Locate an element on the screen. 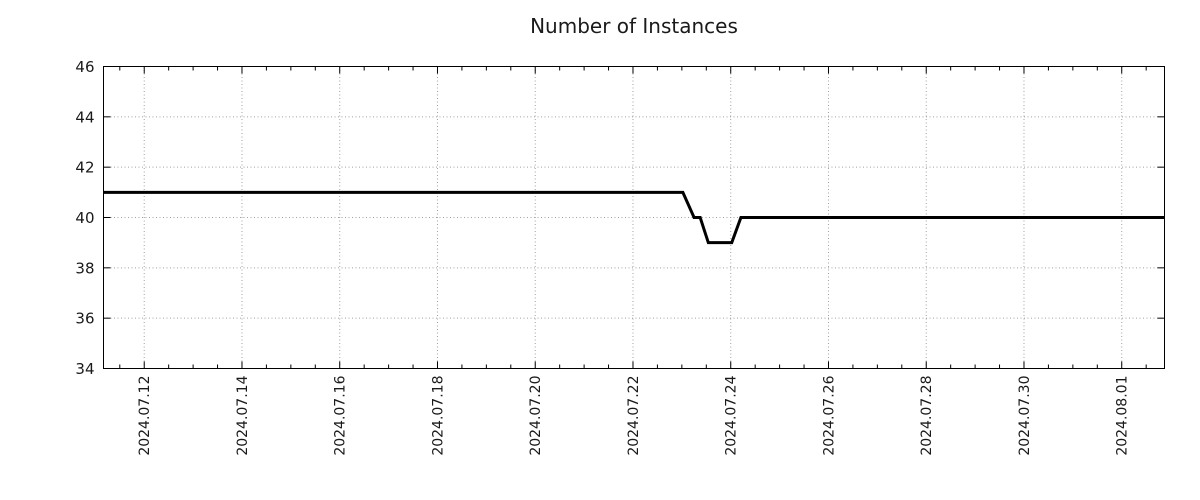  x-tick-label: 2024.07.30 is located at coordinates (1025, 416).